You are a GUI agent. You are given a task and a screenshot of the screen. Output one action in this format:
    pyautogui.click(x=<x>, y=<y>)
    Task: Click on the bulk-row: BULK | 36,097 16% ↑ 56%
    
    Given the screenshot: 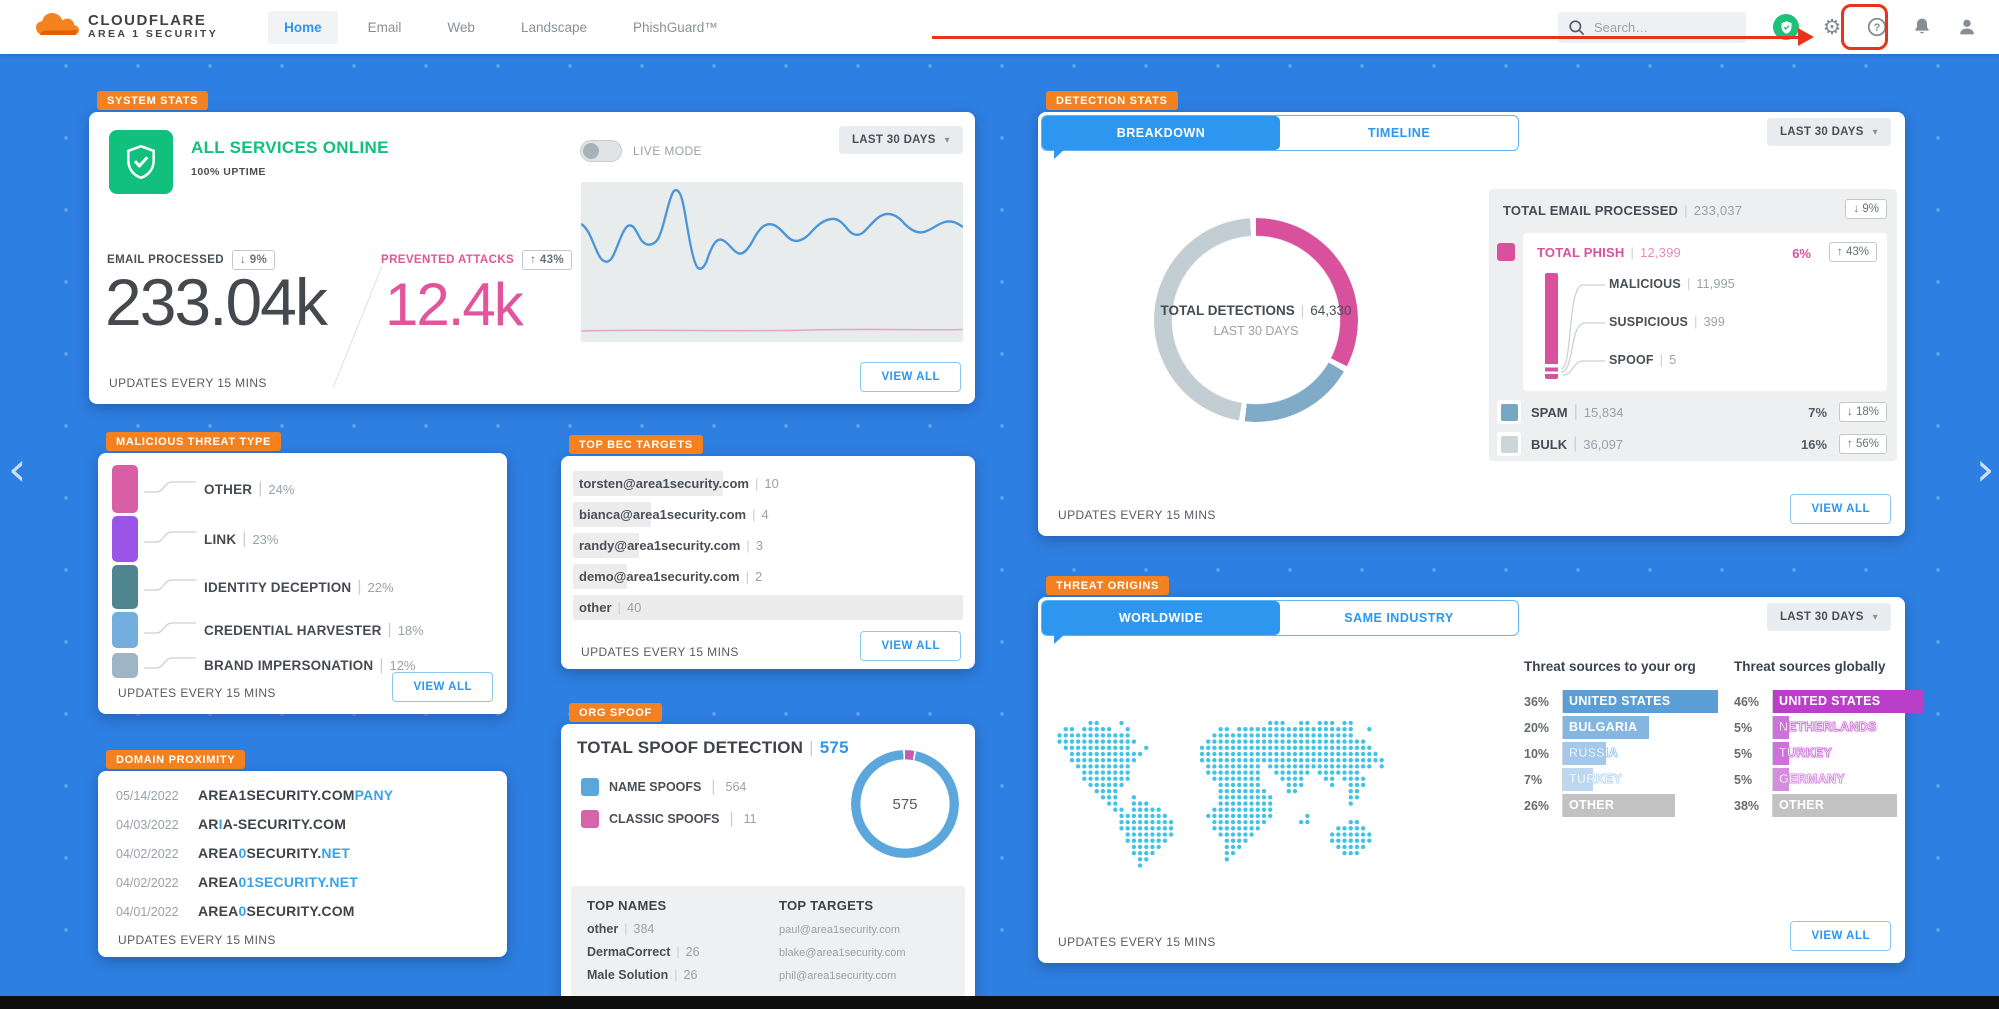 What is the action you would take?
    pyautogui.click(x=1693, y=444)
    